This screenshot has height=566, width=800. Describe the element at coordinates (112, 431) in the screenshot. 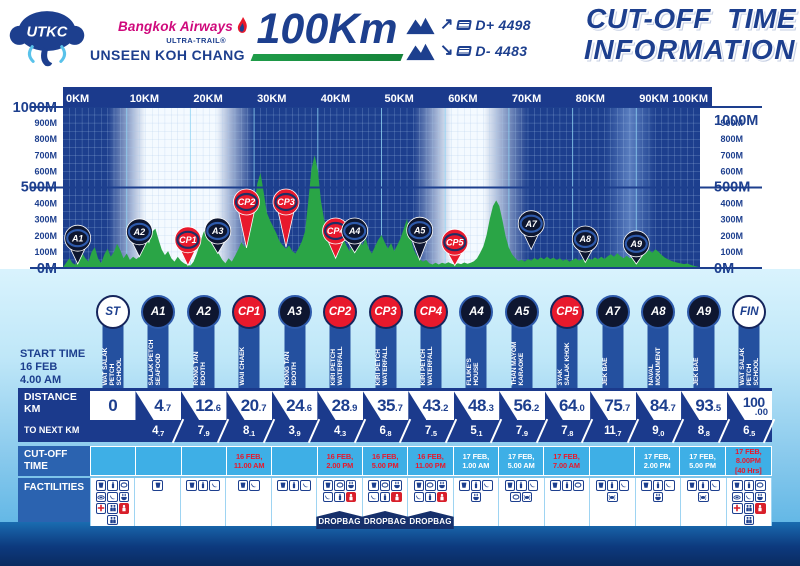

I see `to-next-cell-ST` at that location.